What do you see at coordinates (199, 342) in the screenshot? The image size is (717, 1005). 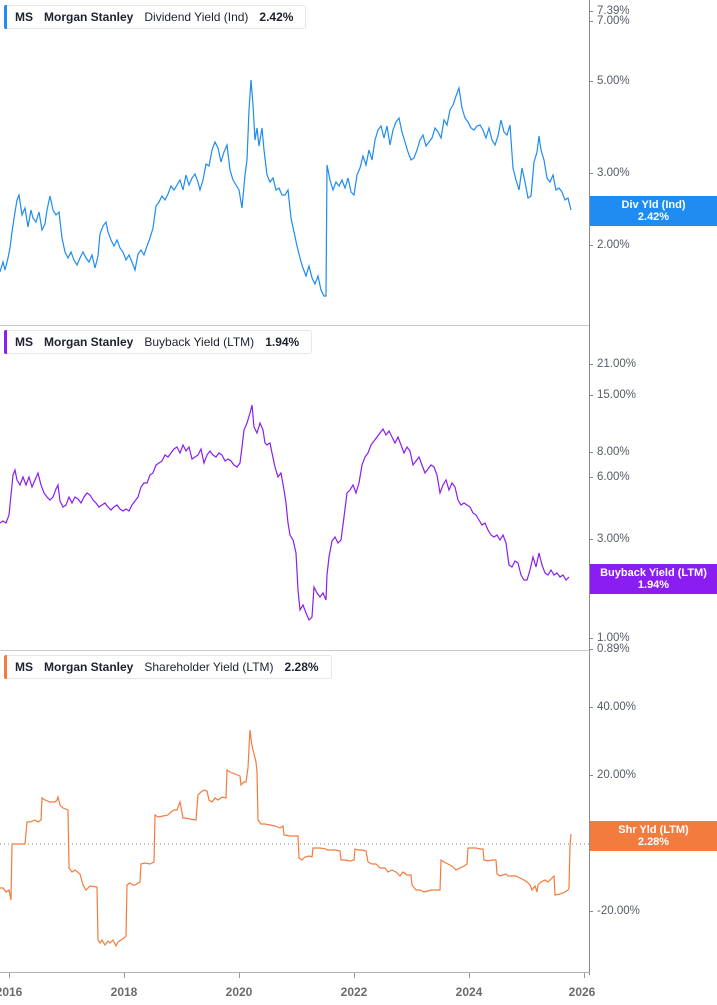 I see `legend-metric: Buyback Yield (LTM)` at bounding box center [199, 342].